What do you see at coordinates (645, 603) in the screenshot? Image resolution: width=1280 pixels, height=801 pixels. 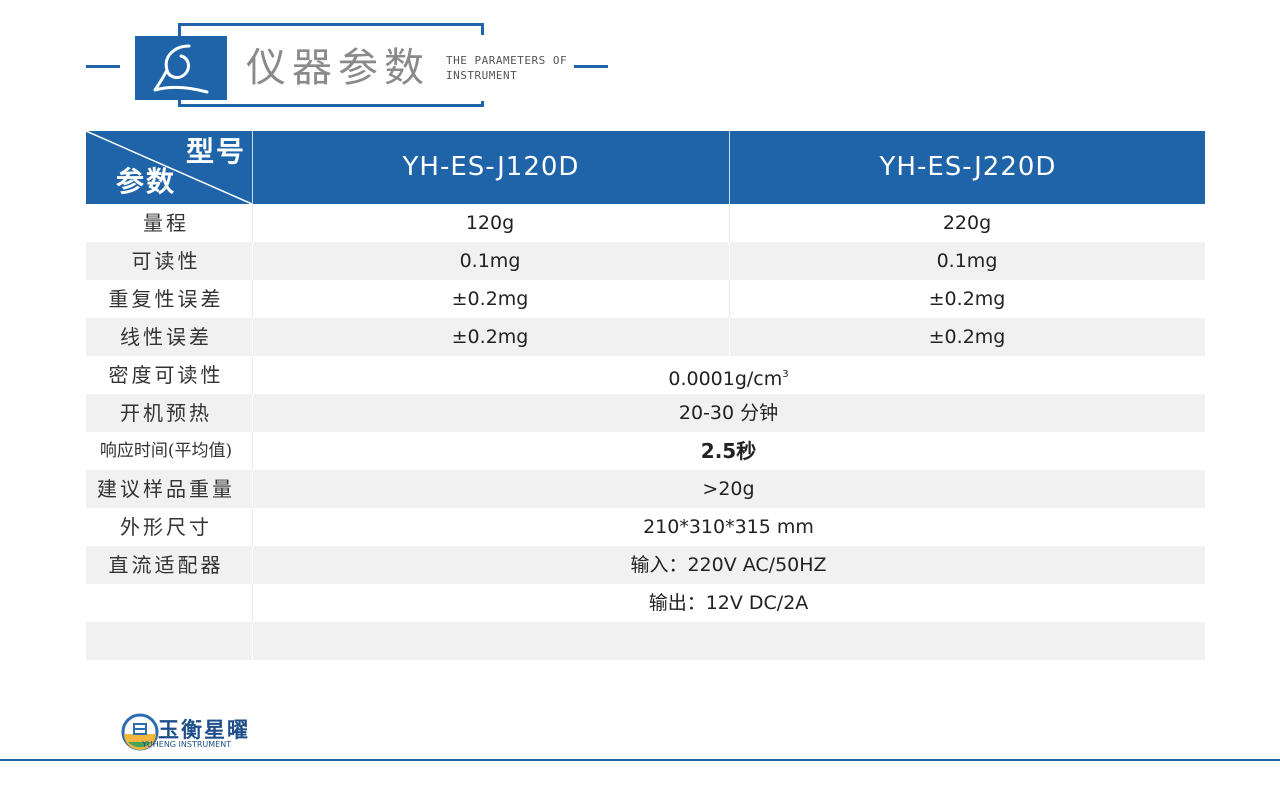 I see `table-row: 输出：12V DC/2A` at bounding box center [645, 603].